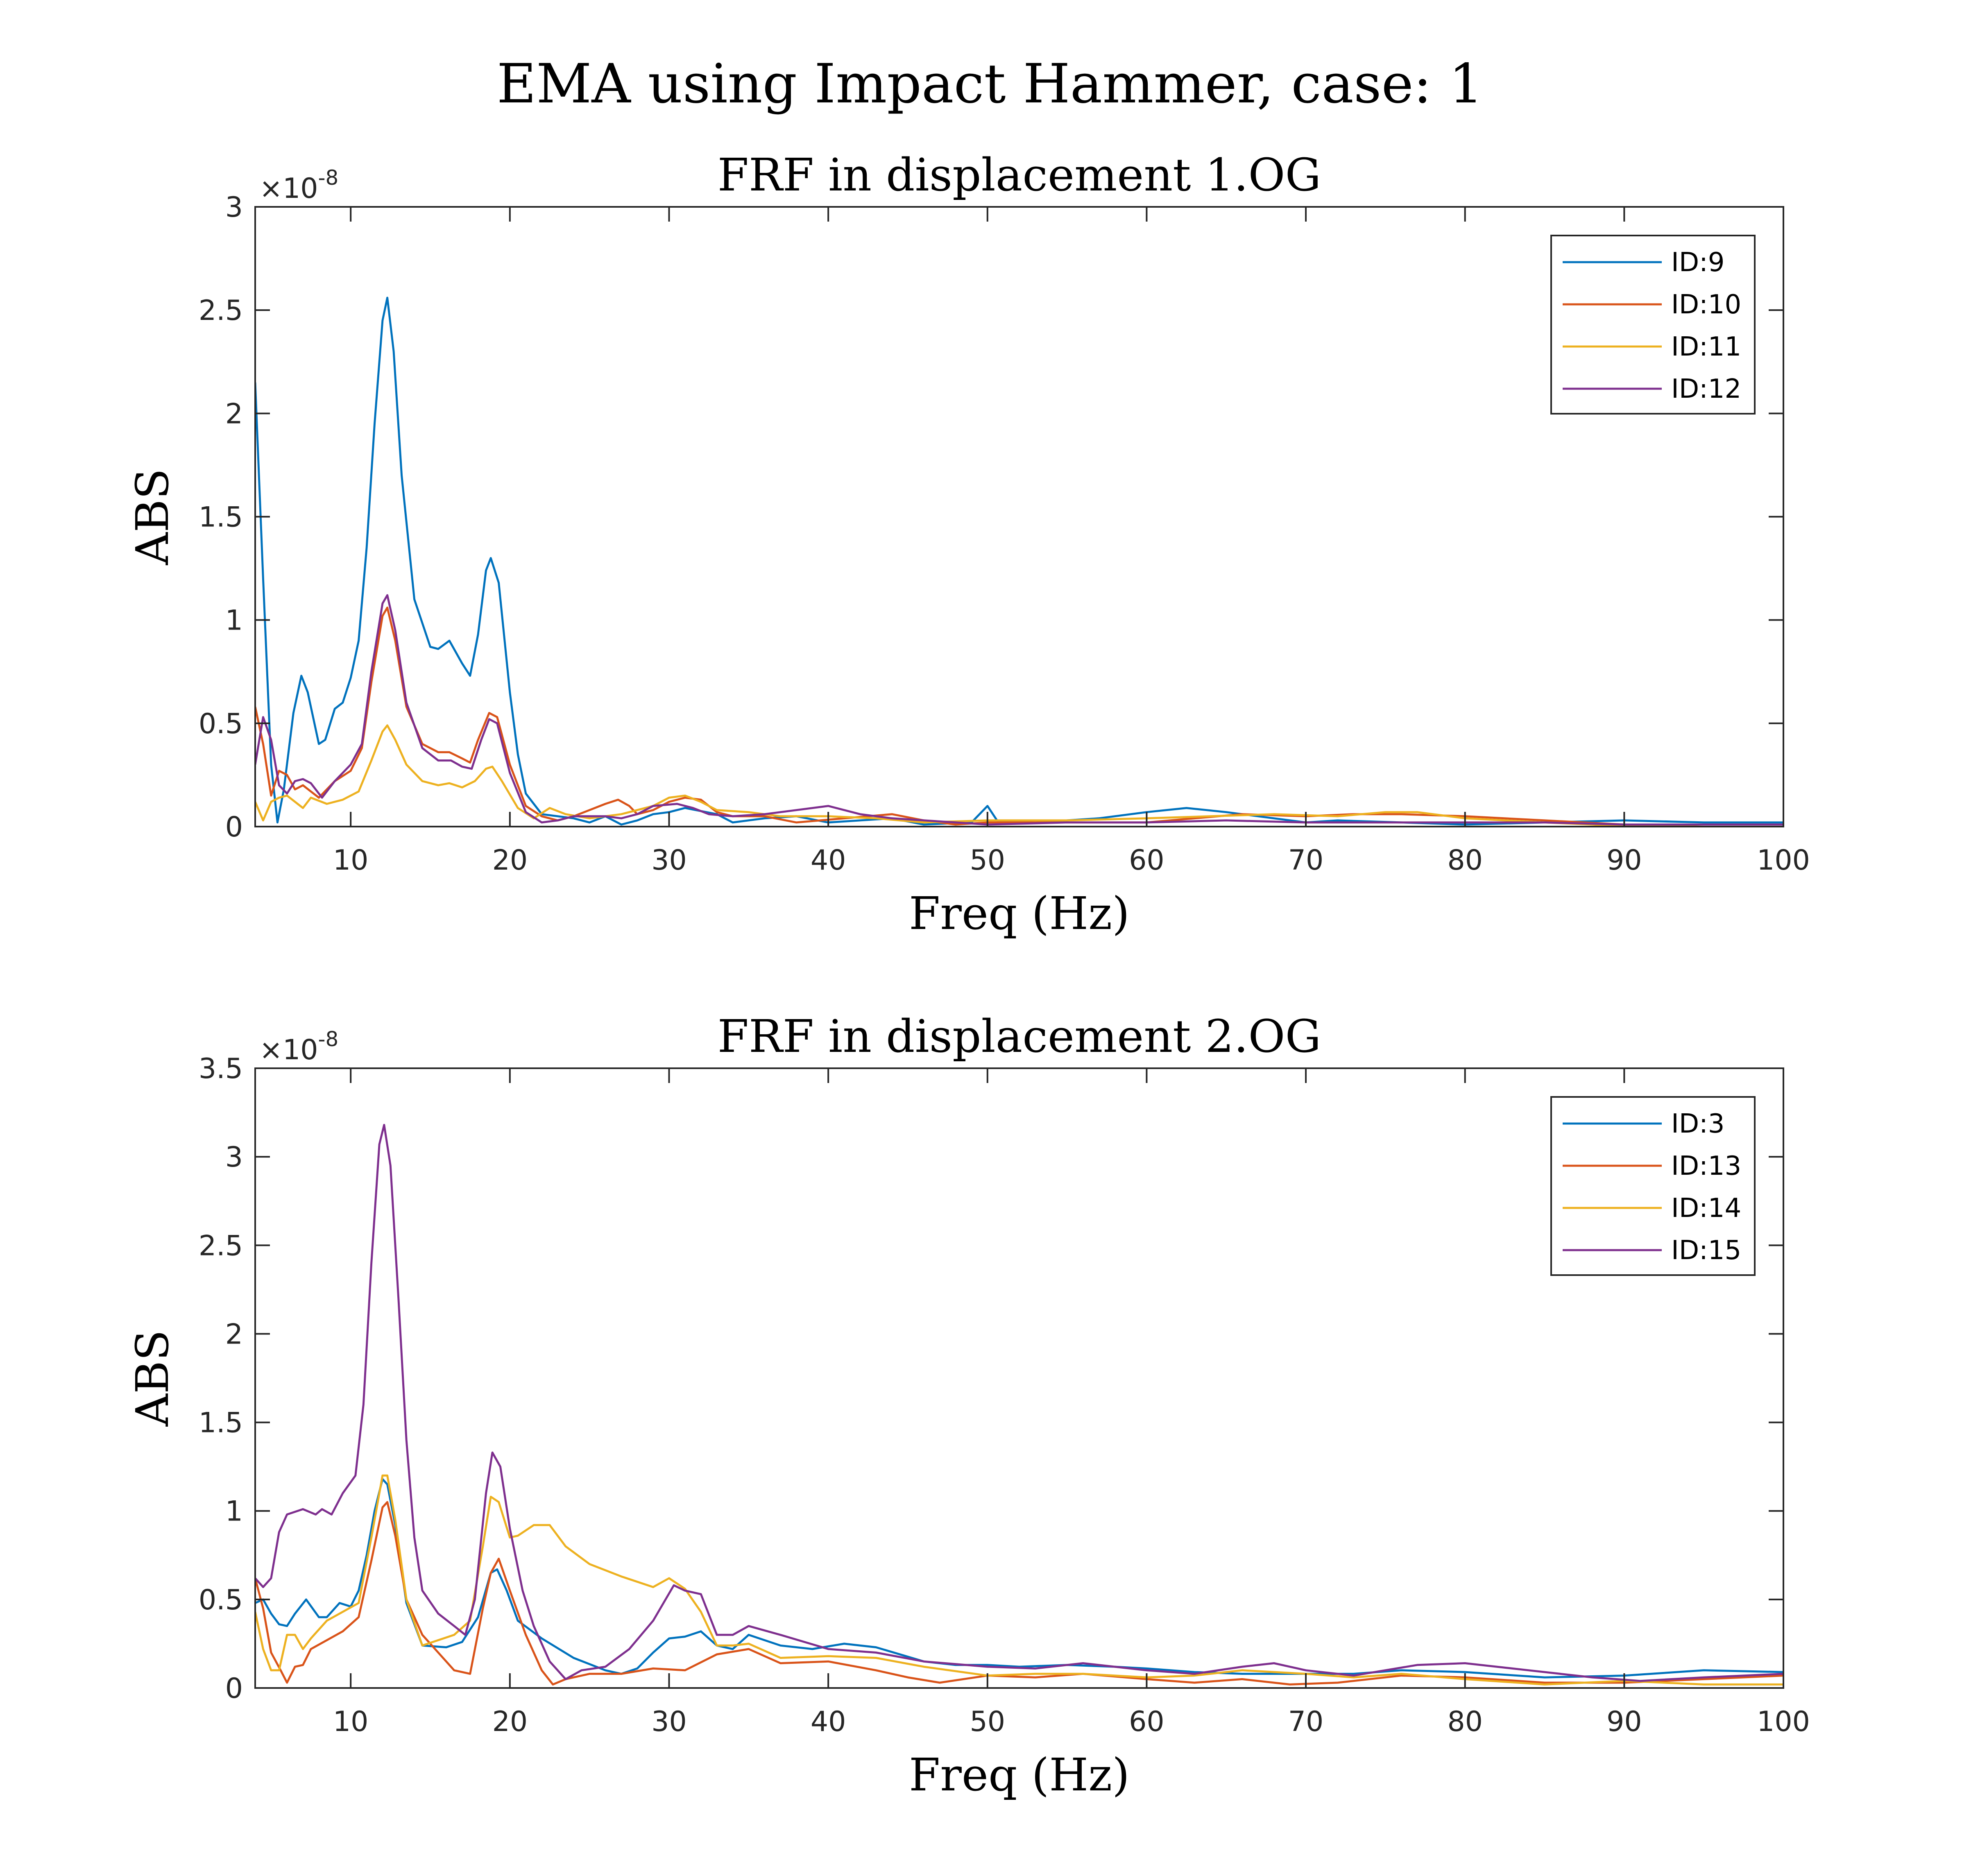  I want to click on legend-entry: ID:14, so click(1706, 1208).